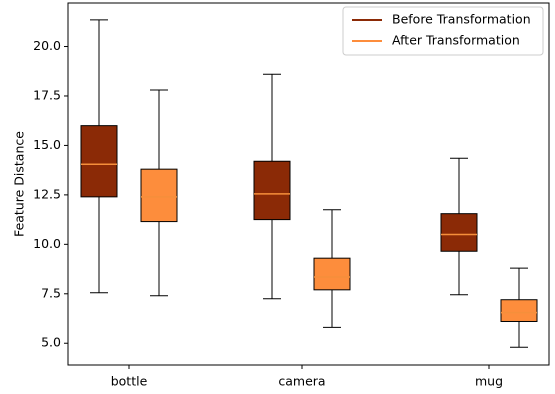 This screenshot has height=394, width=555. I want to click on box-camera-before, so click(272, 186).